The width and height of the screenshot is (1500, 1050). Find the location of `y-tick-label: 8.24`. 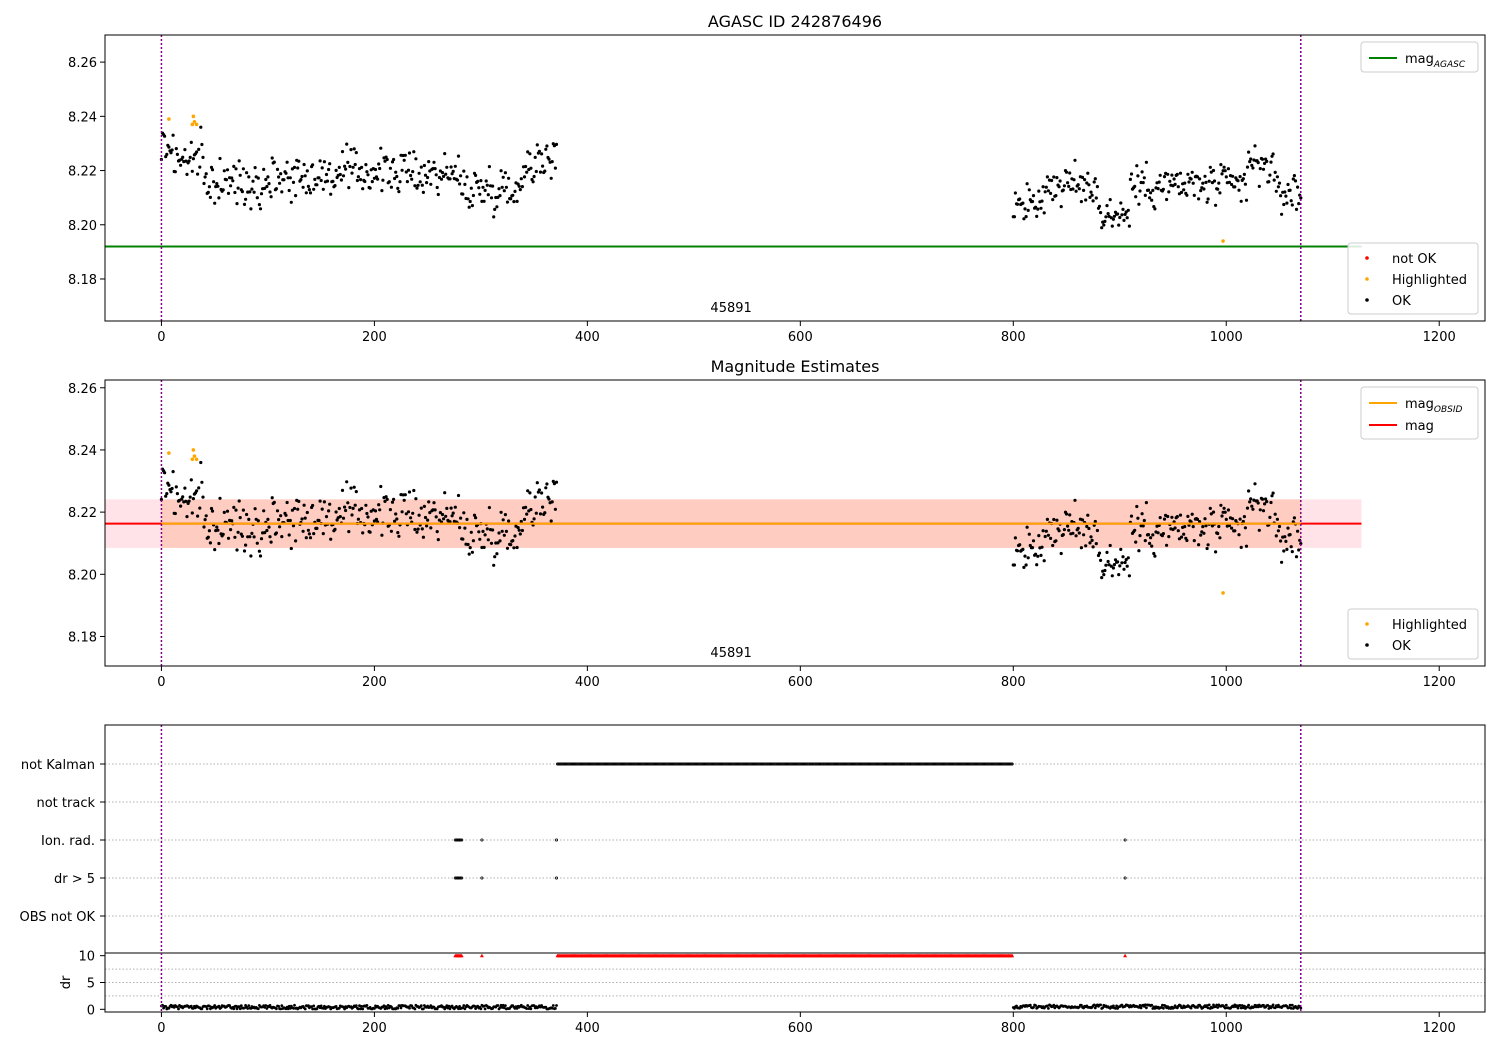

y-tick-label: 8.24 is located at coordinates (82, 117).